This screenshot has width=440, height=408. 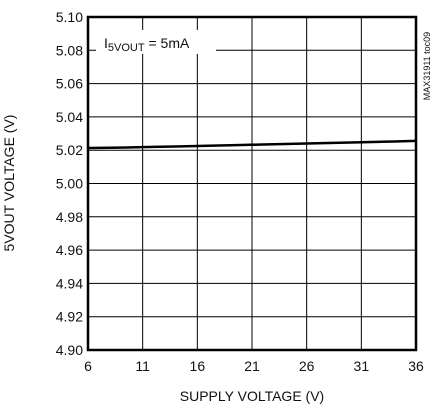 I want to click on y-tick-label: 5.08, so click(x=69, y=50).